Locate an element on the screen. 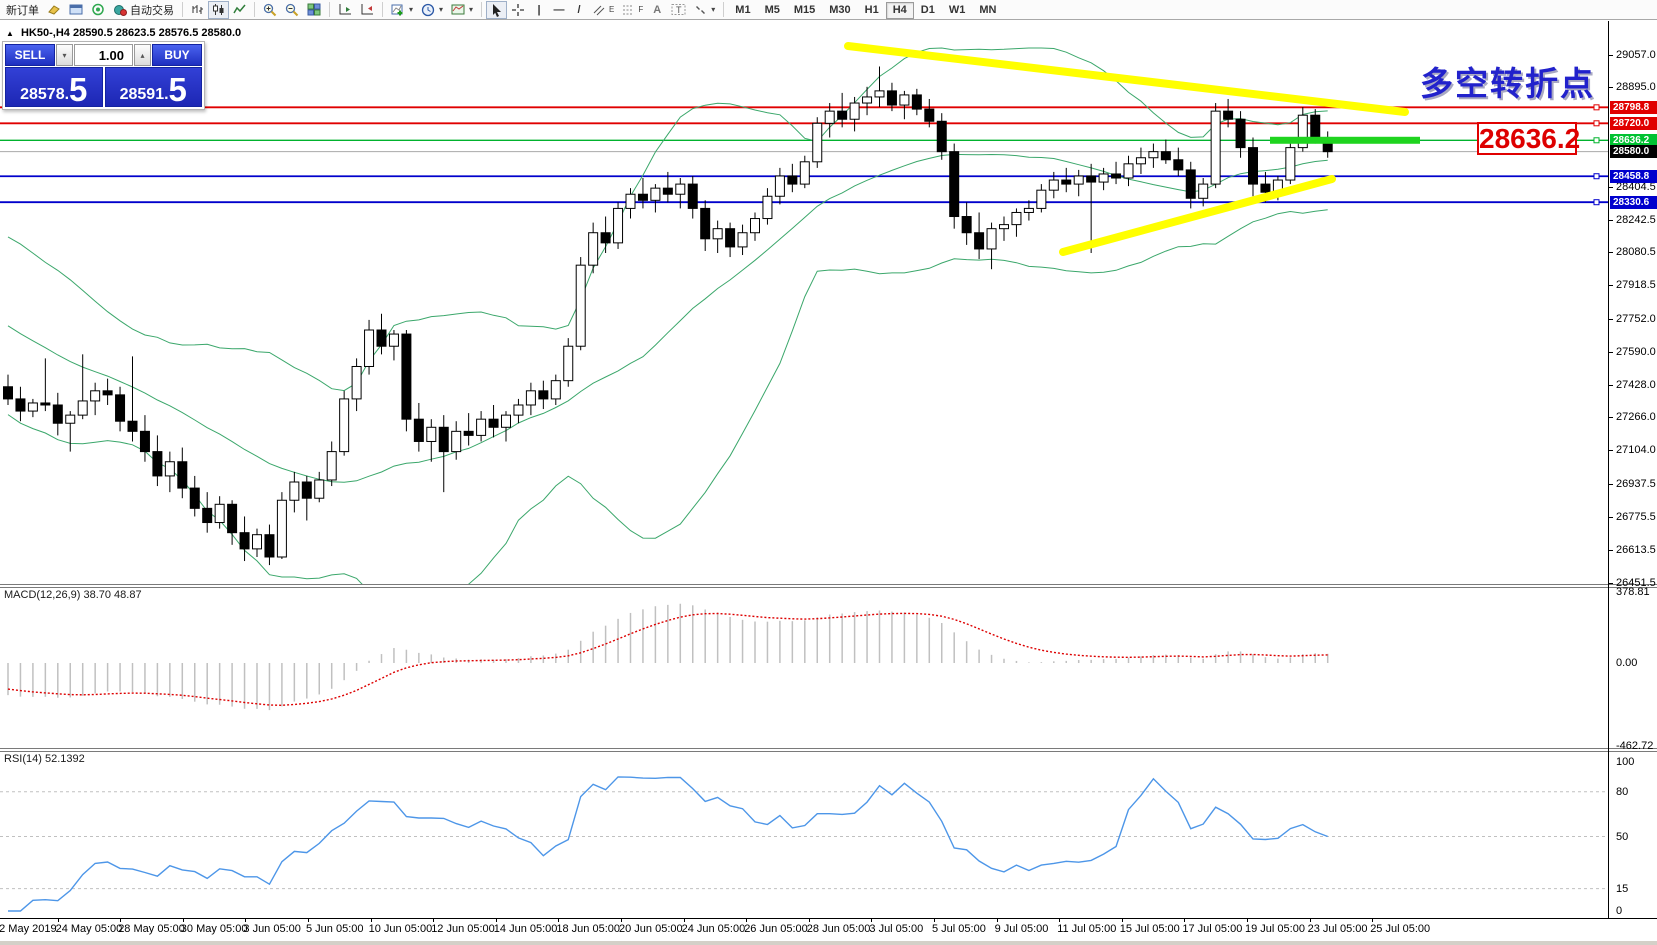 This screenshot has width=1657, height=945. horizontal-line-button: — is located at coordinates (559, 10).